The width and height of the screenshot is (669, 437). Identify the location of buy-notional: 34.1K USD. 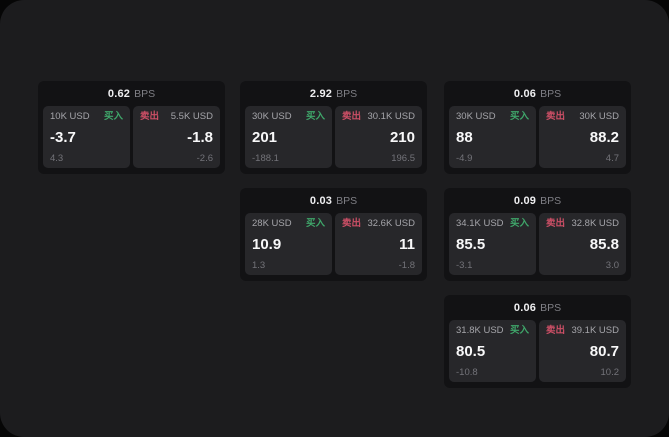
(480, 223).